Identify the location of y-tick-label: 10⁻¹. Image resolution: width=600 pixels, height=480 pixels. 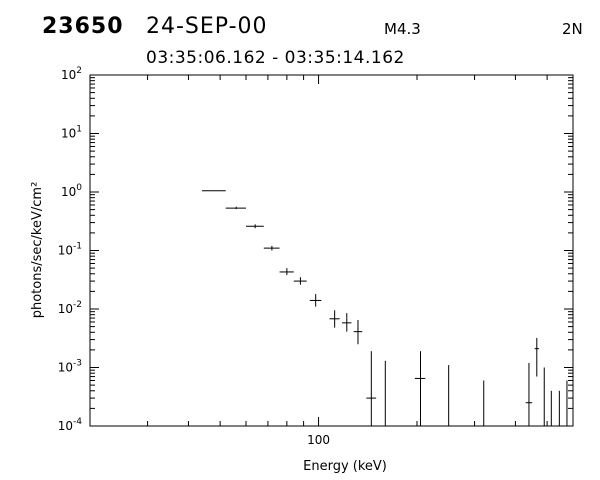
(70, 250).